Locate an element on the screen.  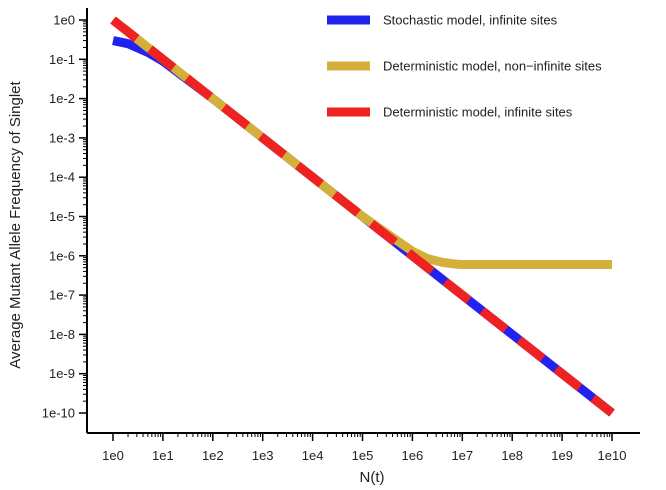
y-tick-label: 1e-1 is located at coordinates (62, 59).